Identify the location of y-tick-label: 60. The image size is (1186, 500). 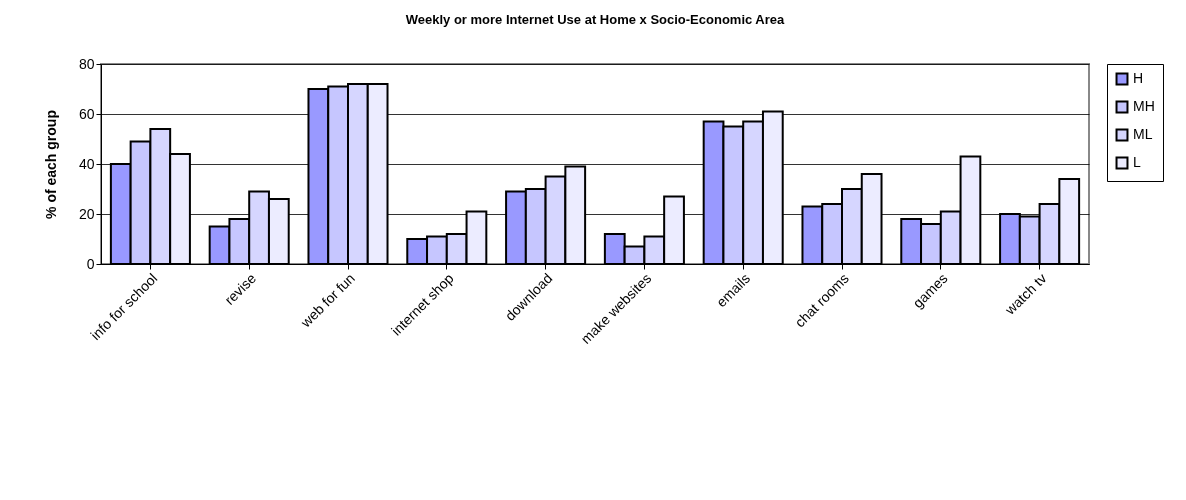
(86, 113).